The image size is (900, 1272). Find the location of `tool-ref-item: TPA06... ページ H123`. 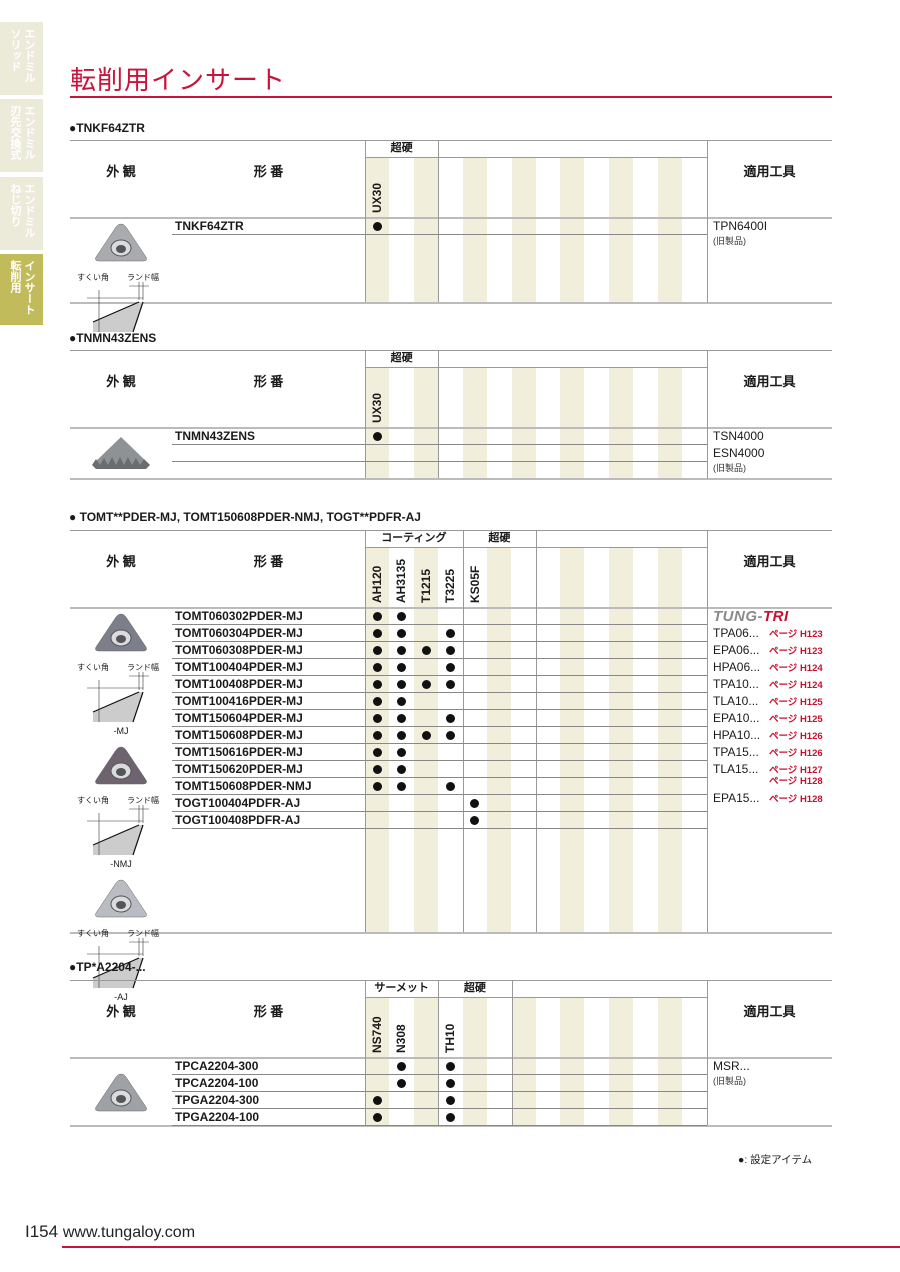

tool-ref-item: TPA06... ページ H123 is located at coordinates (773, 633).